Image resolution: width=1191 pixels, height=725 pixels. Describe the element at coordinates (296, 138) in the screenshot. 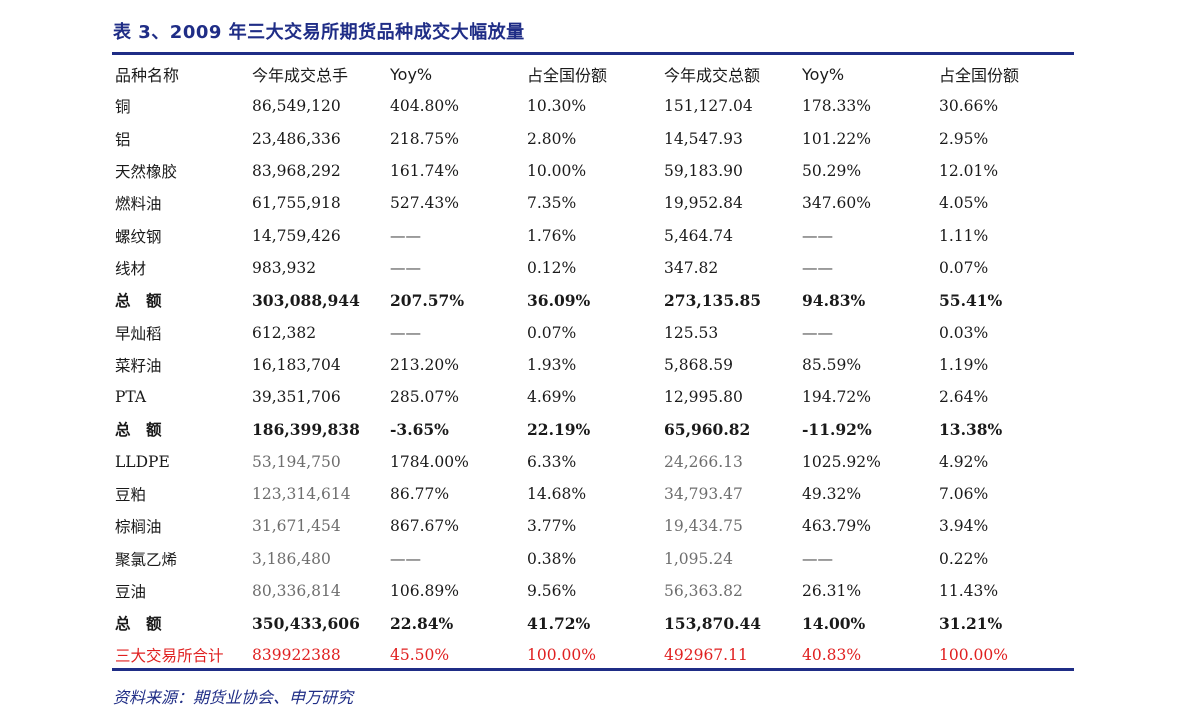

I see `value-cell: 23,486,336` at that location.